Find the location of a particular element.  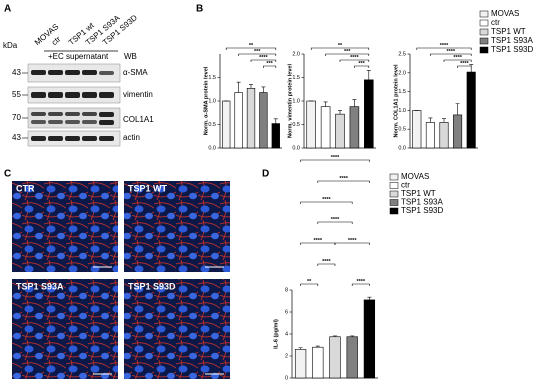

legend-label: MOVAS is located at coordinates (415, 176).